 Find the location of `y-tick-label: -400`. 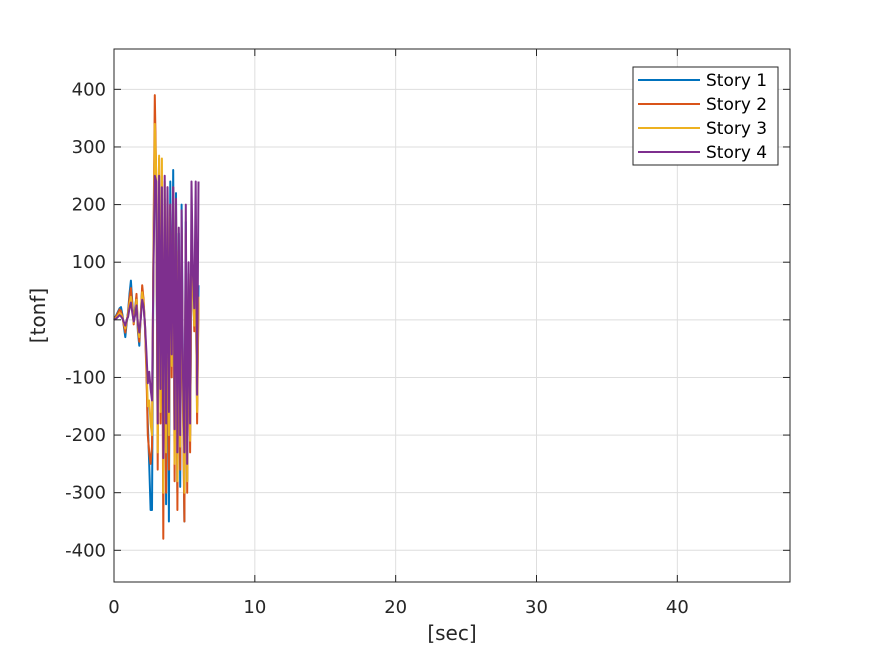

y-tick-label: -400 is located at coordinates (85, 550).